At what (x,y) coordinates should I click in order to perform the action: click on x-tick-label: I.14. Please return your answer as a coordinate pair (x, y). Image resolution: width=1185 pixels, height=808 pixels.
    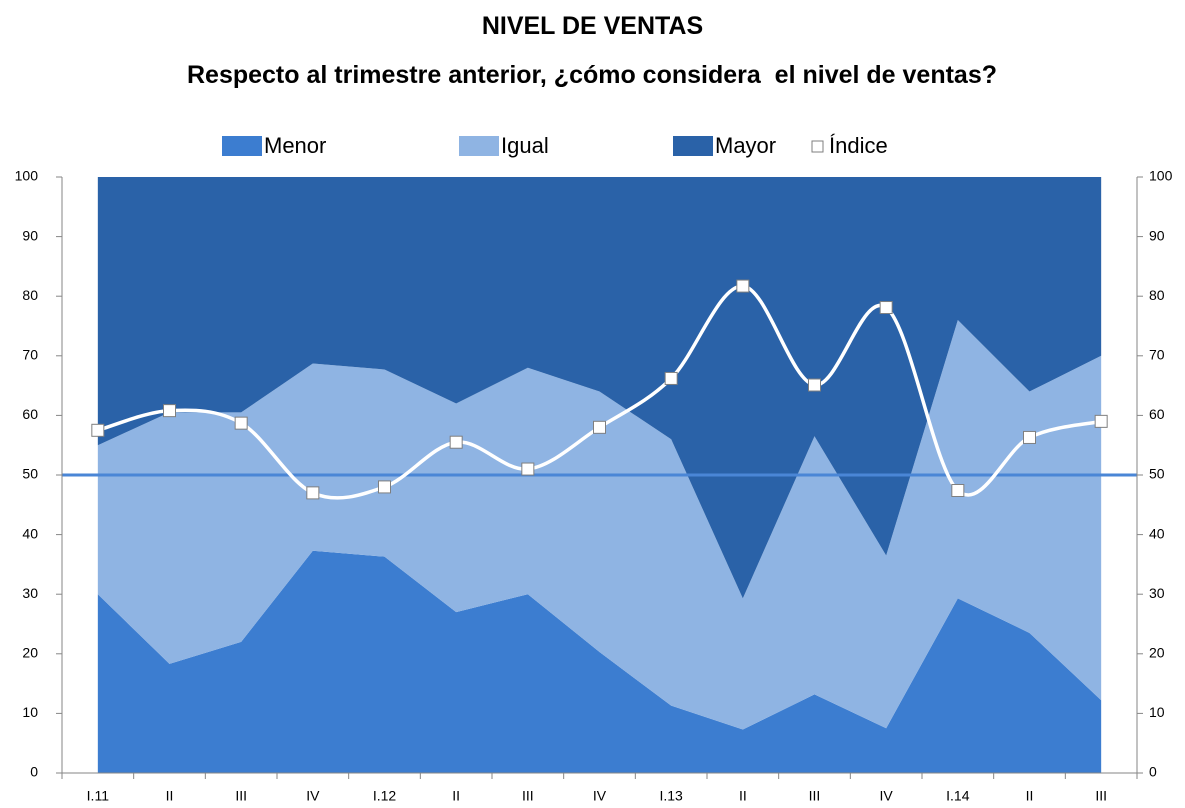
    Looking at the image, I should click on (958, 796).